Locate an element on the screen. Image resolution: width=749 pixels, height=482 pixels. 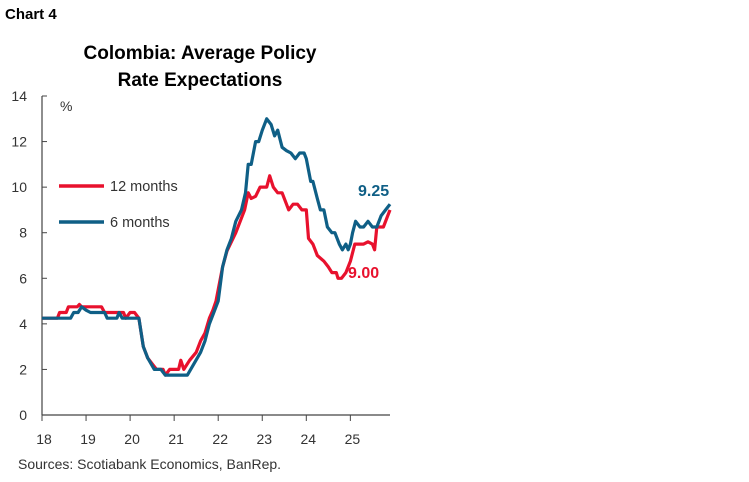
legend-label: 12 months is located at coordinates (144, 187).